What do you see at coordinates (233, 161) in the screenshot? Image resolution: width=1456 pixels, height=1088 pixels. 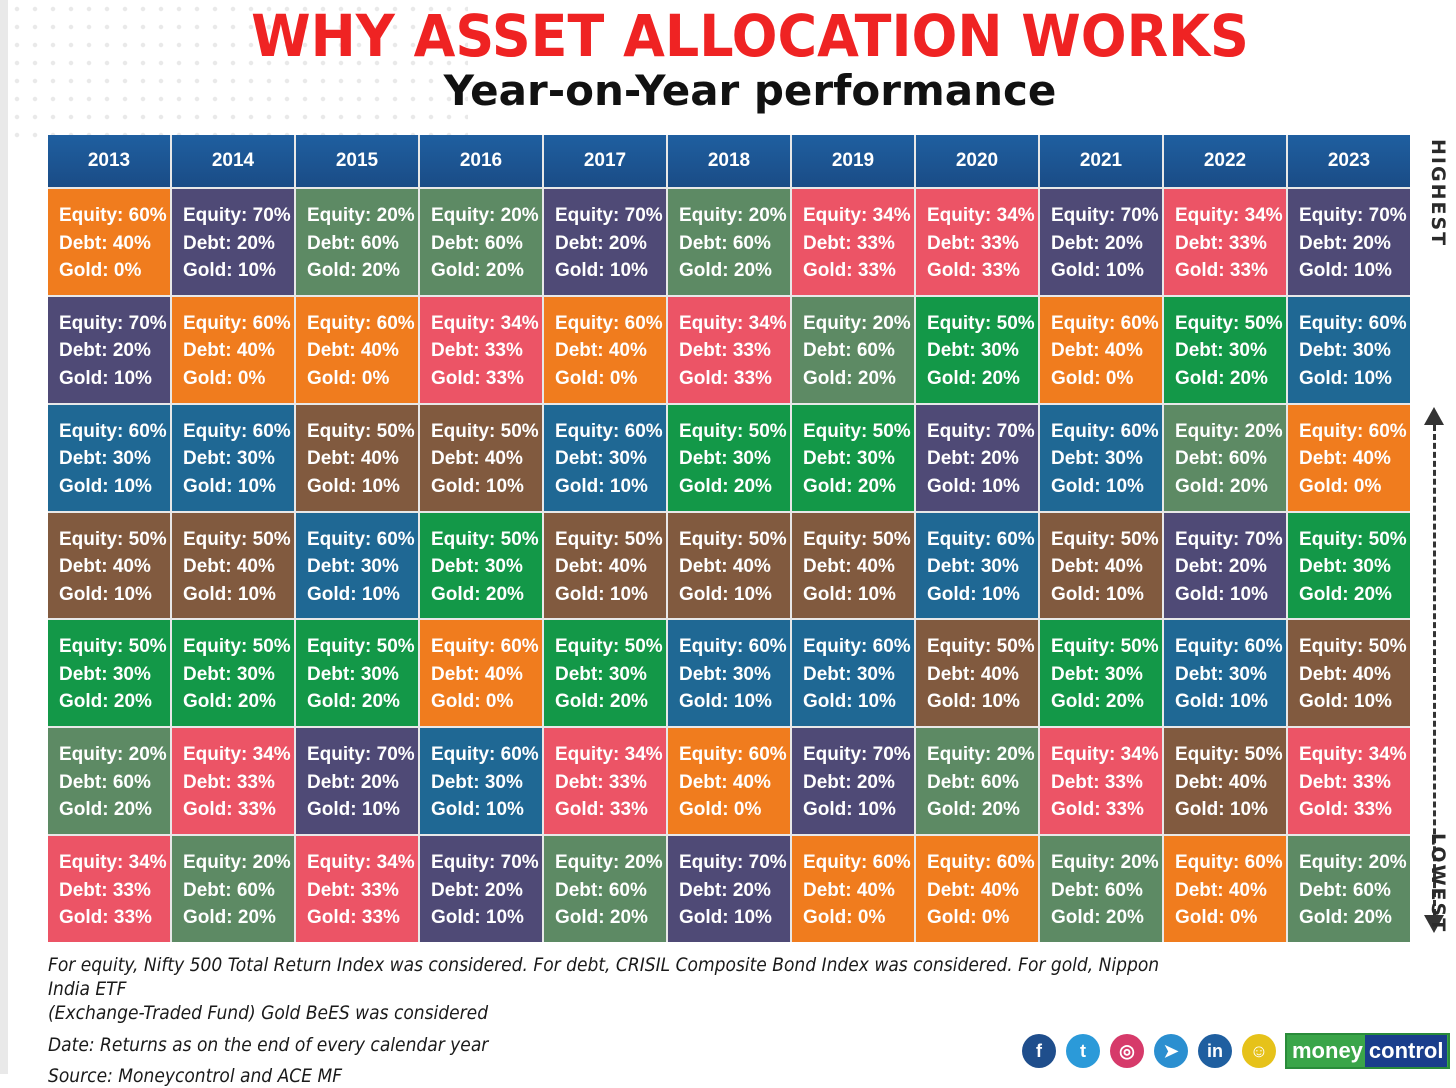 I see `year-header: 2014` at bounding box center [233, 161].